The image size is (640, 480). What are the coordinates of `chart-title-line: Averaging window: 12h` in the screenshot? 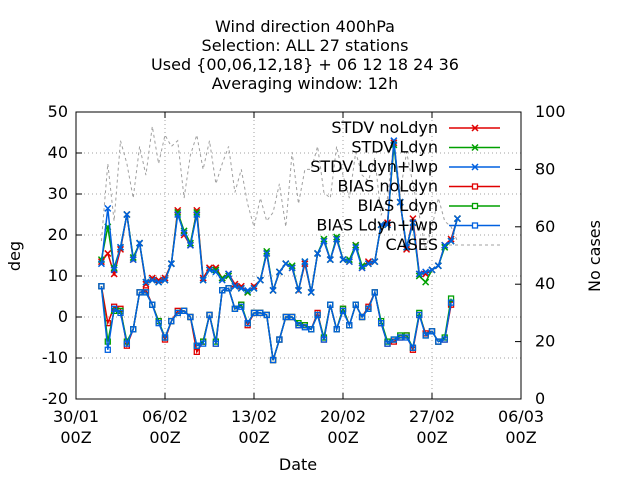 It's located at (305, 83).